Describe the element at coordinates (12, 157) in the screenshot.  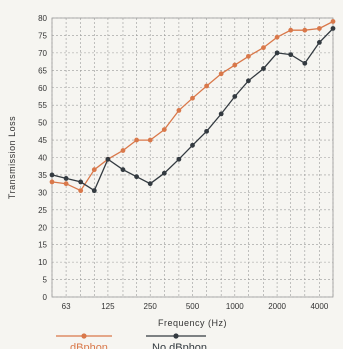
I see `y-axis-label: Transmission Loss` at that location.